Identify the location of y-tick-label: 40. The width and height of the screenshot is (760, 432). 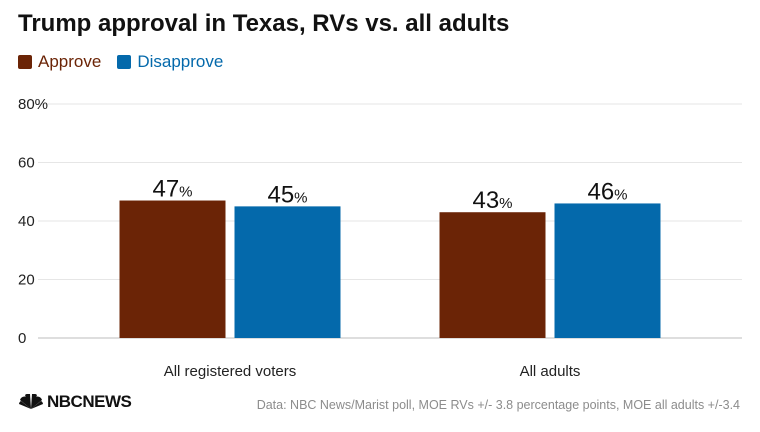
(26, 221).